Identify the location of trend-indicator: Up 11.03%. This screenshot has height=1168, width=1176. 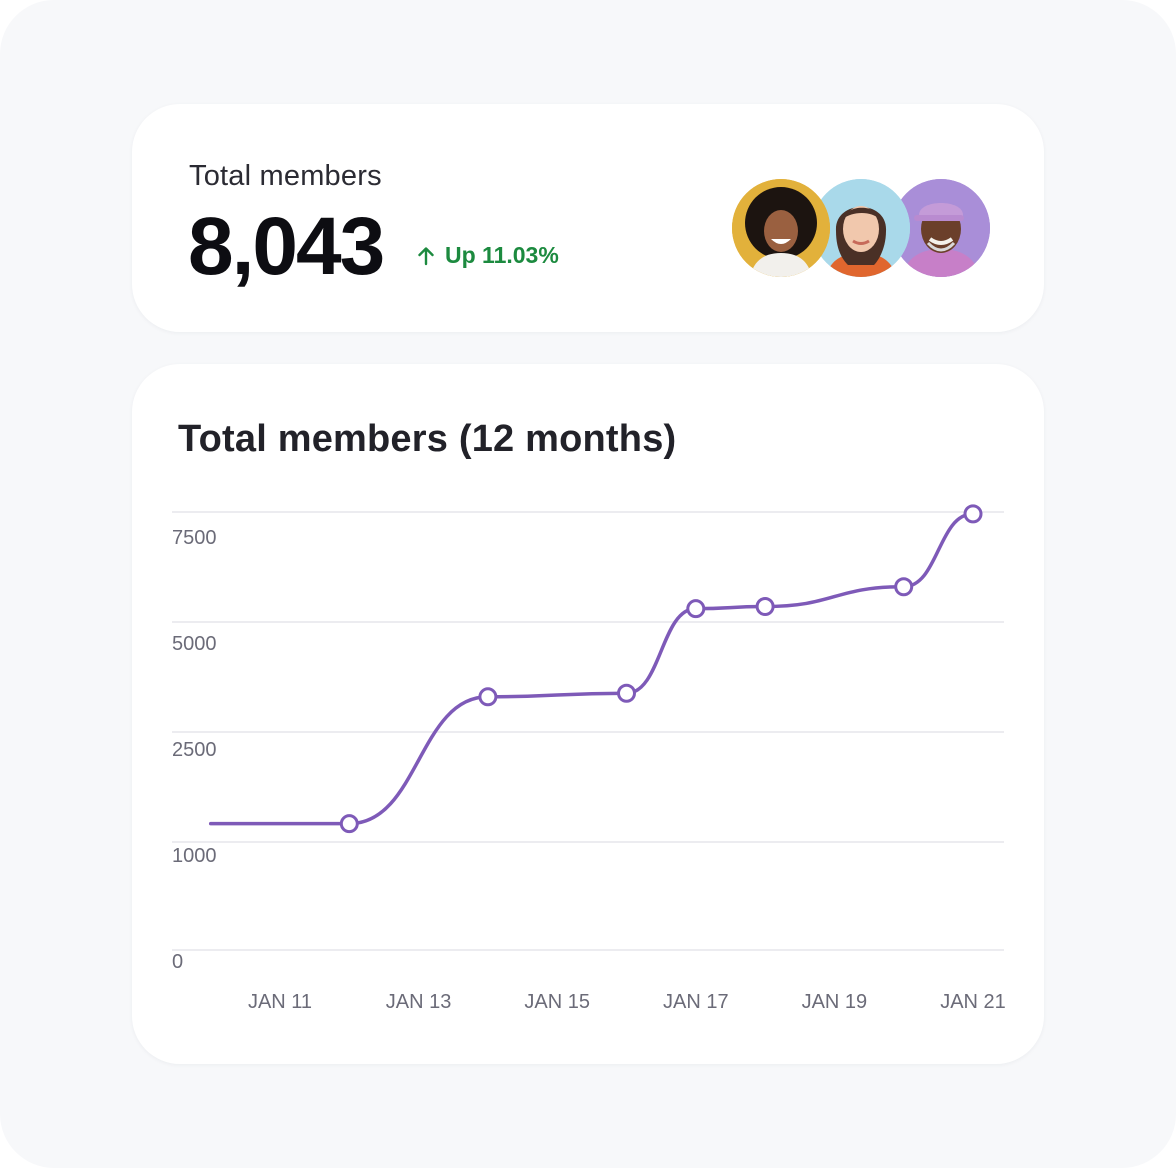
(488, 255).